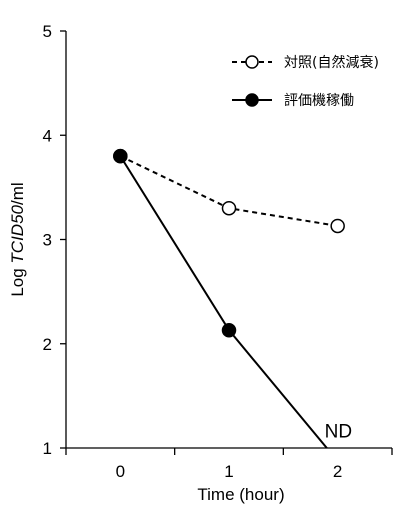 The height and width of the screenshot is (521, 404). I want to click on y-tick-label: 5, so click(47, 31).